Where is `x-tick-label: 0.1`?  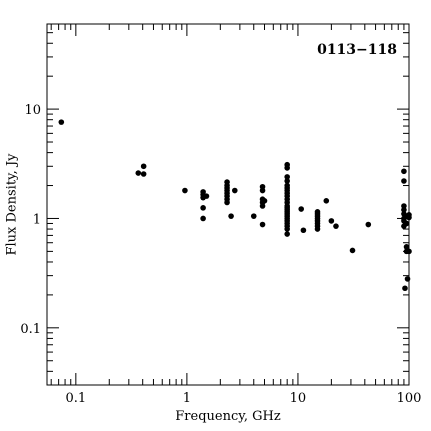 x-tick-label: 0.1 is located at coordinates (75, 398).